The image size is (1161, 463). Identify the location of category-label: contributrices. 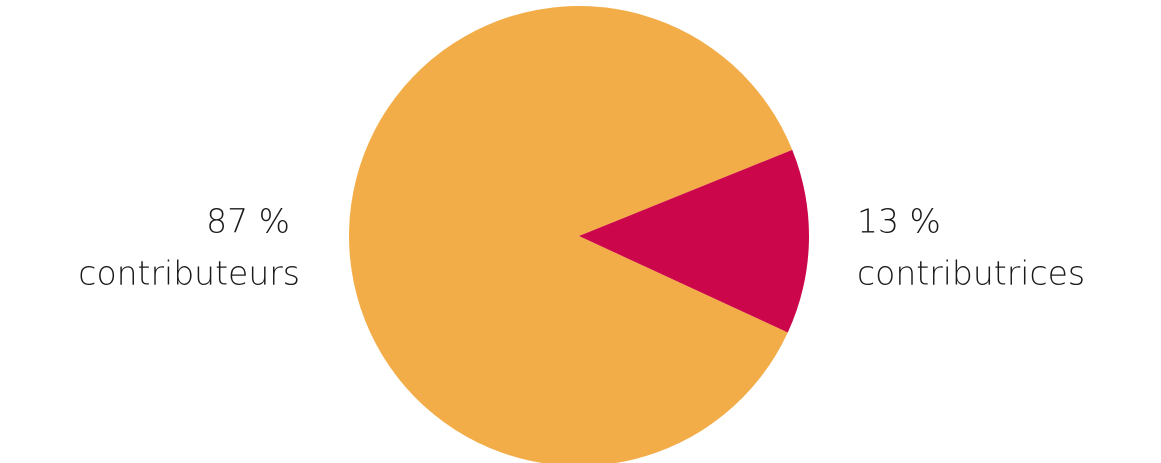
(971, 273).